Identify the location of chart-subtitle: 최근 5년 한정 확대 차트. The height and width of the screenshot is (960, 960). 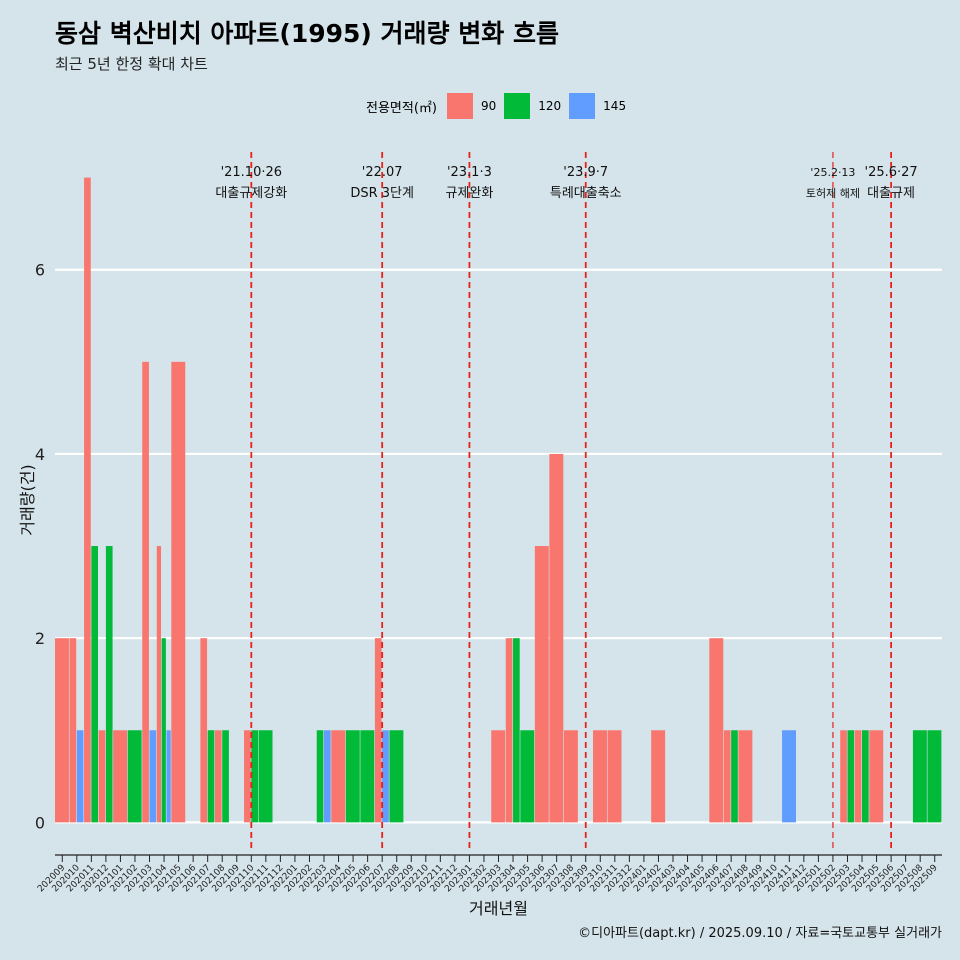
(131, 64).